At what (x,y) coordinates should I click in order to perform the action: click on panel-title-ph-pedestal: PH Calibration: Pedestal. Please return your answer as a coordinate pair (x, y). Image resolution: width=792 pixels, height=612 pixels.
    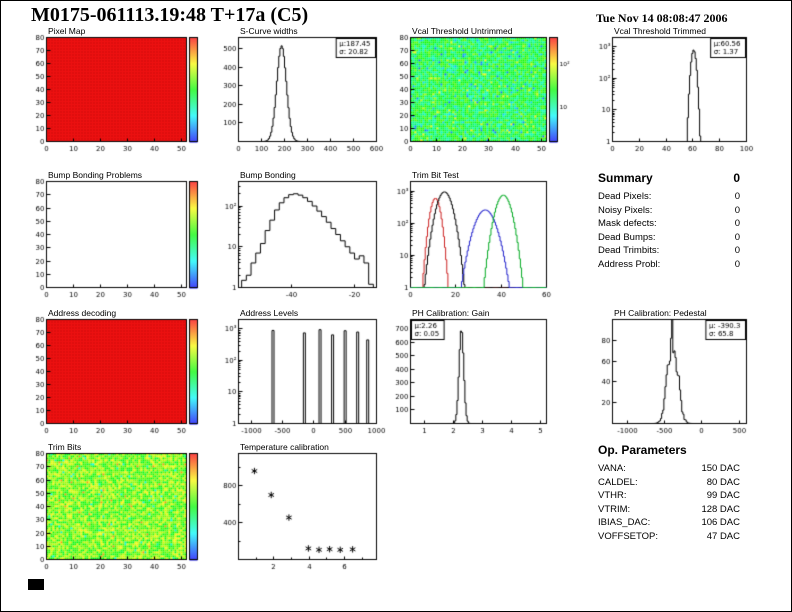
    Looking at the image, I should click on (660, 313).